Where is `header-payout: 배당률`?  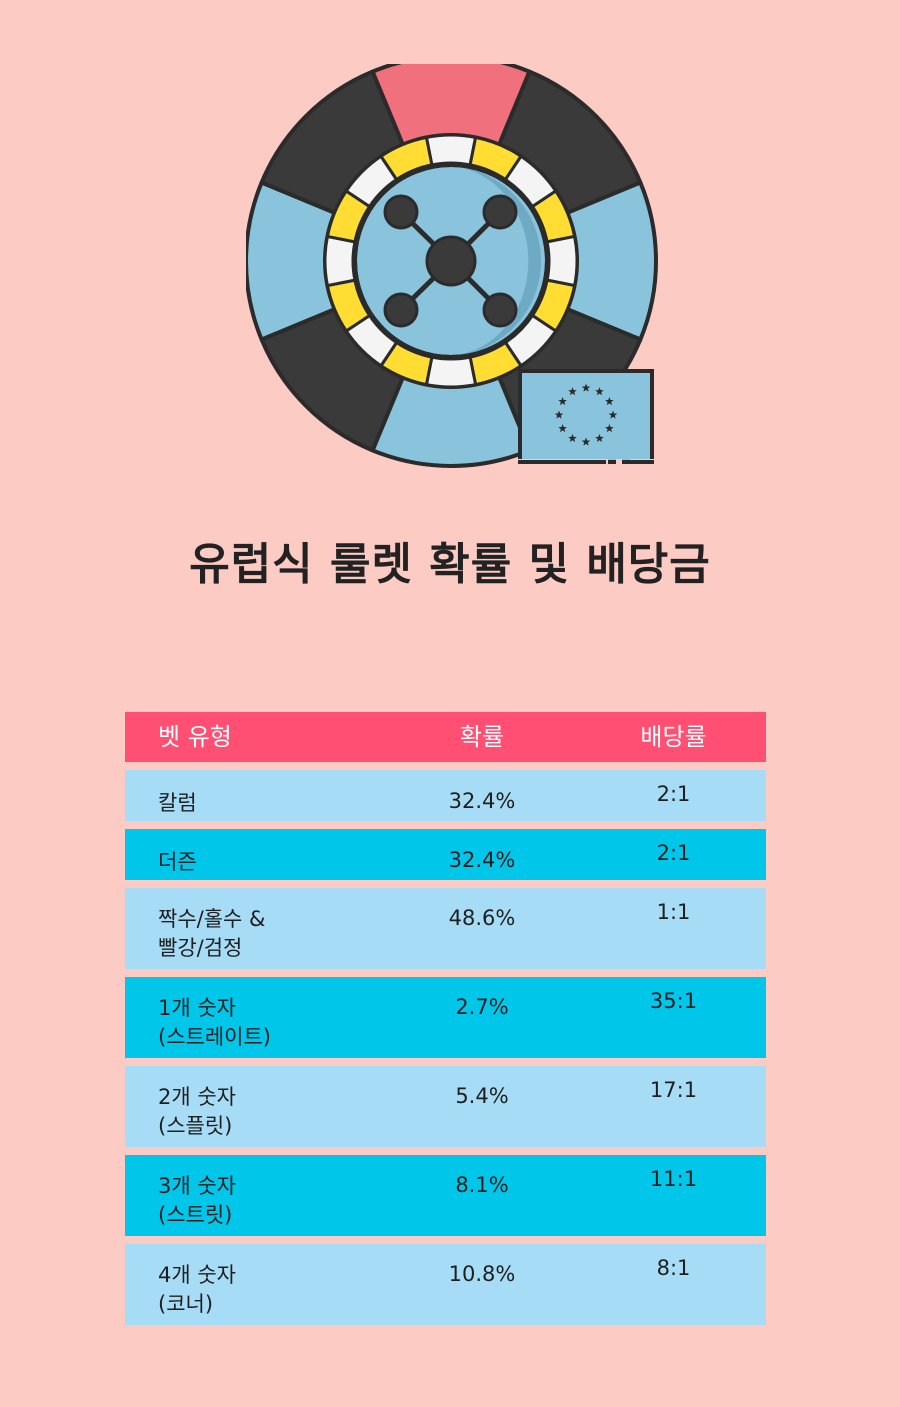
header-payout: 배당률 is located at coordinates (673, 736).